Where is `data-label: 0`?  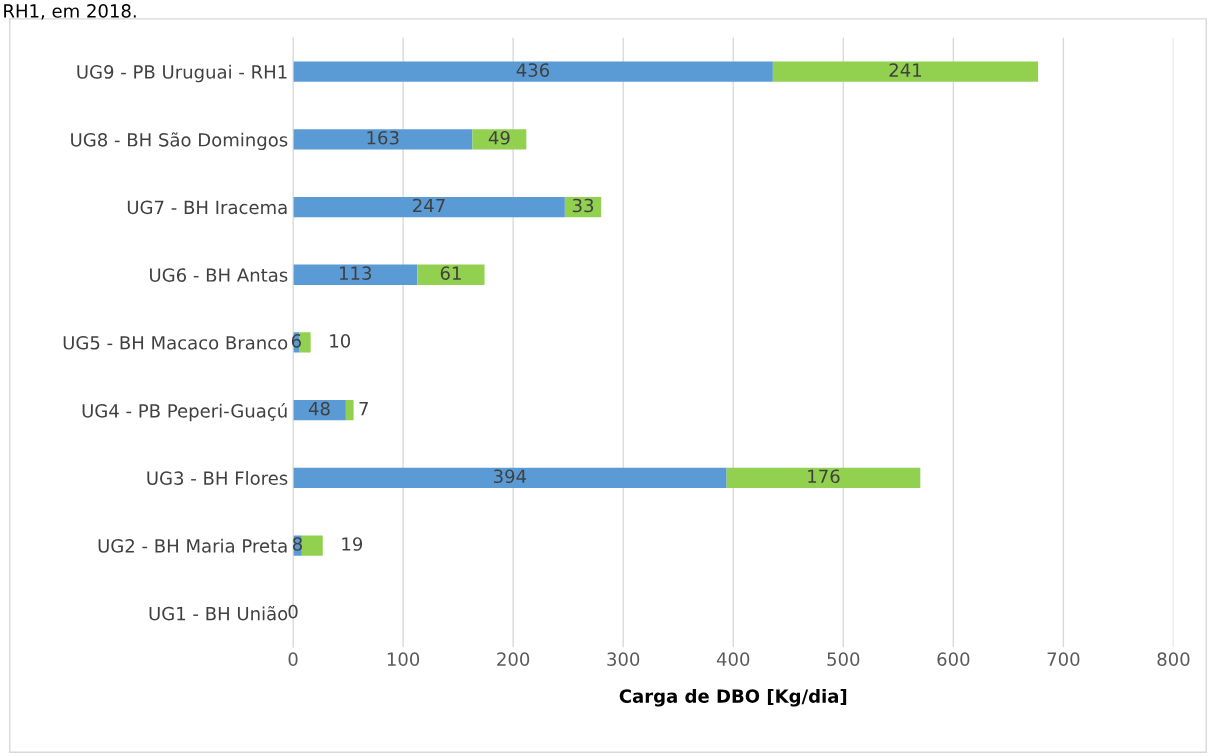
data-label: 0 is located at coordinates (293, 611).